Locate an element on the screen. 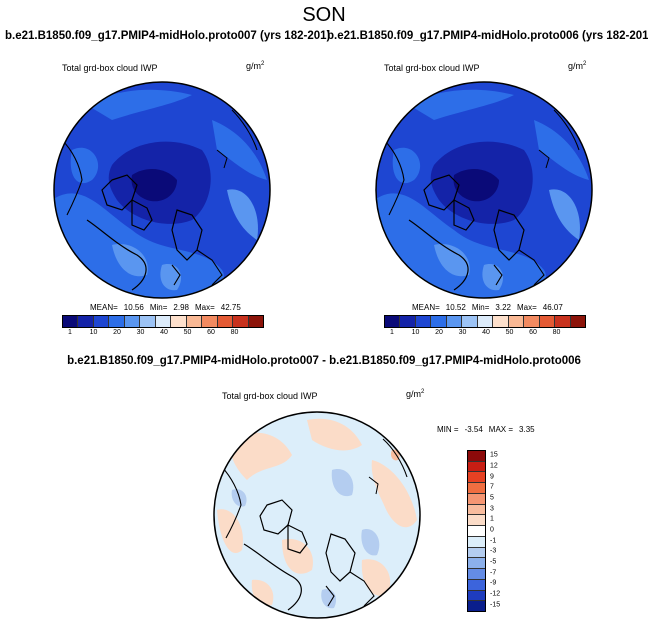  panel-2-colorbar-tick-label: 40 is located at coordinates (486, 332).